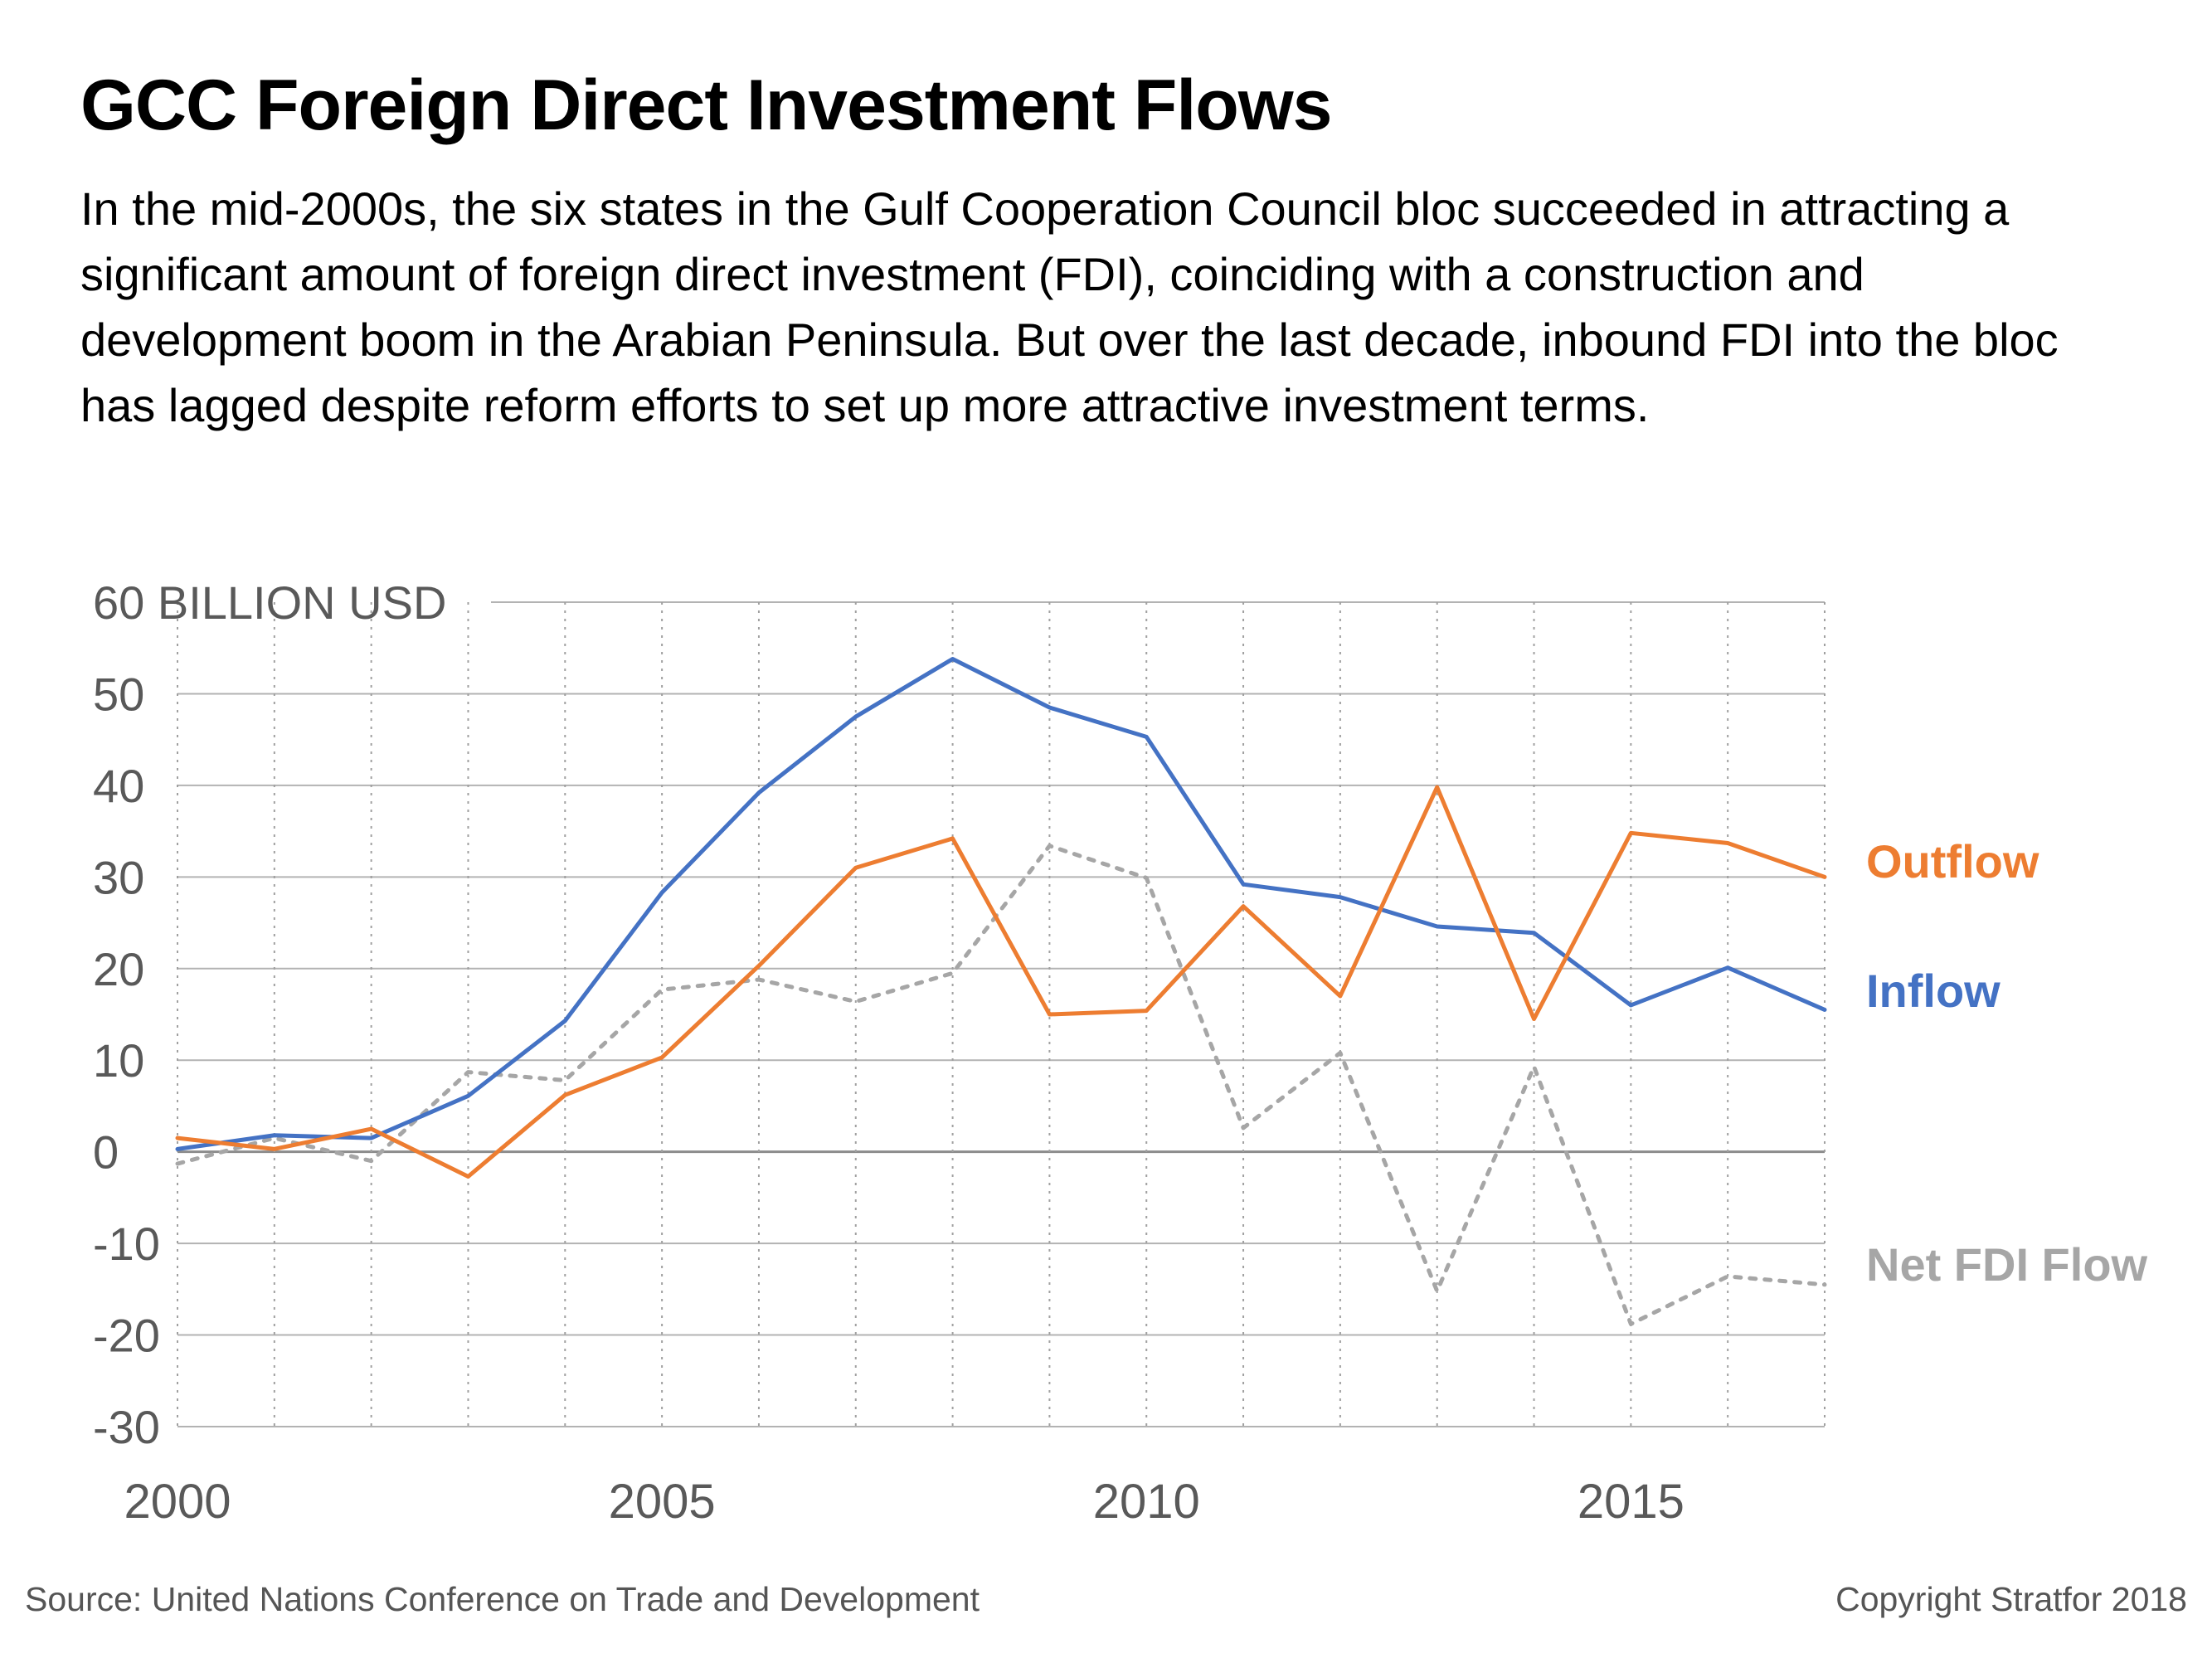  Describe the element at coordinates (118, 969) in the screenshot. I see `y-tick-label: 20` at that location.